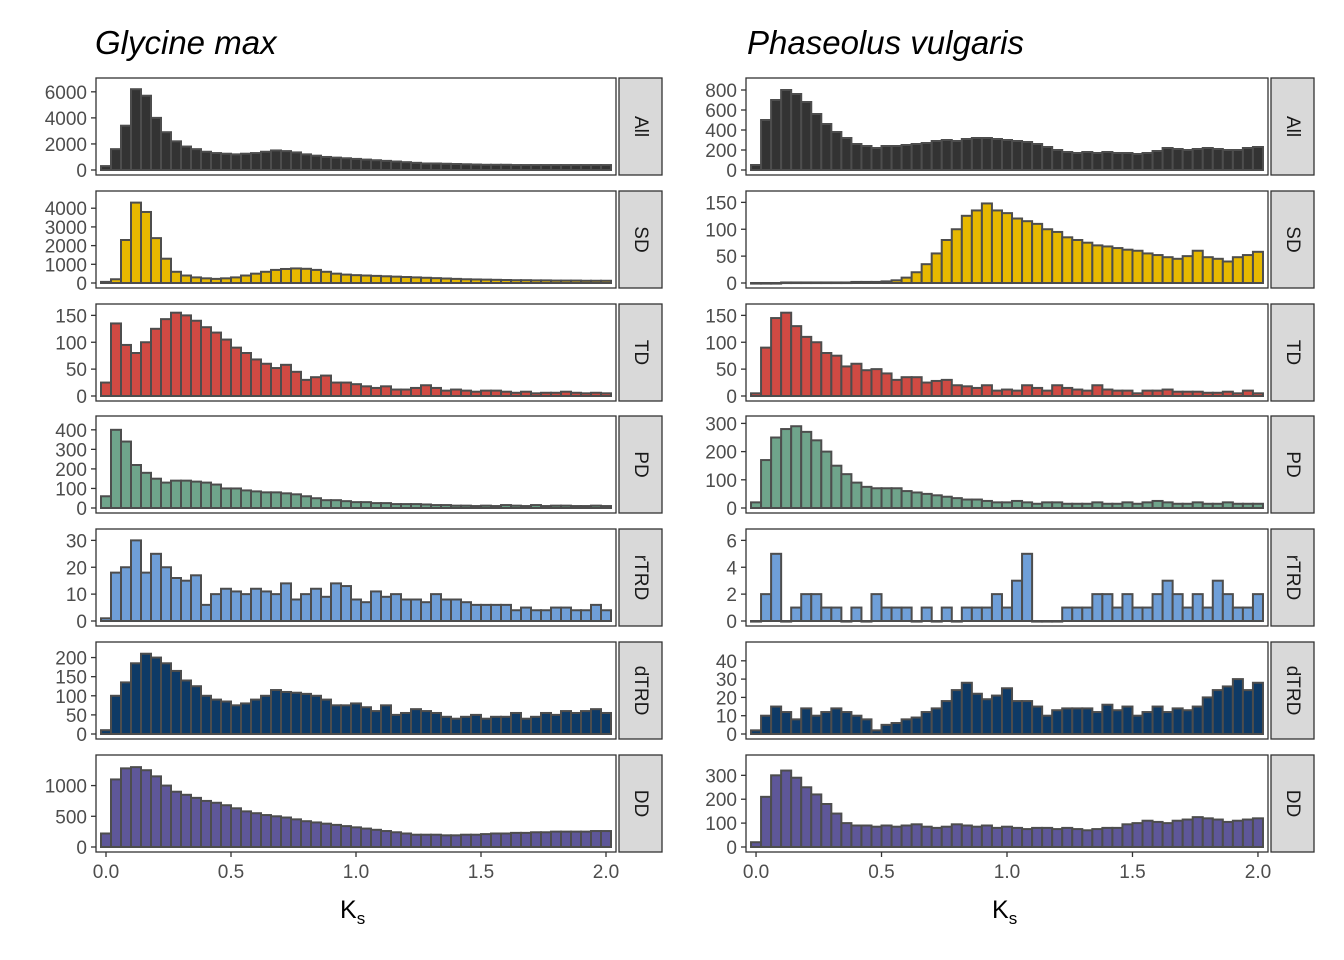  I want to click on glycine-panel-rtrd: 0 10 20 30 rTRD, so click(364, 580).